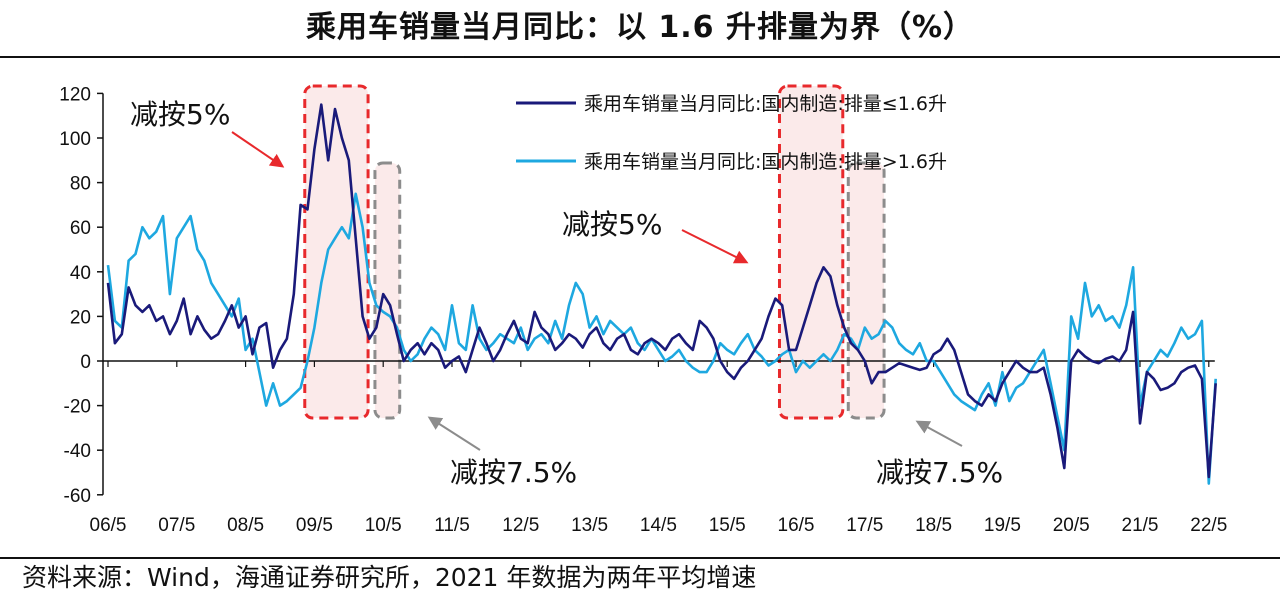 The image size is (1280, 595). What do you see at coordinates (85, 362) in the screenshot?
I see `y-tick-label: 0` at bounding box center [85, 362].